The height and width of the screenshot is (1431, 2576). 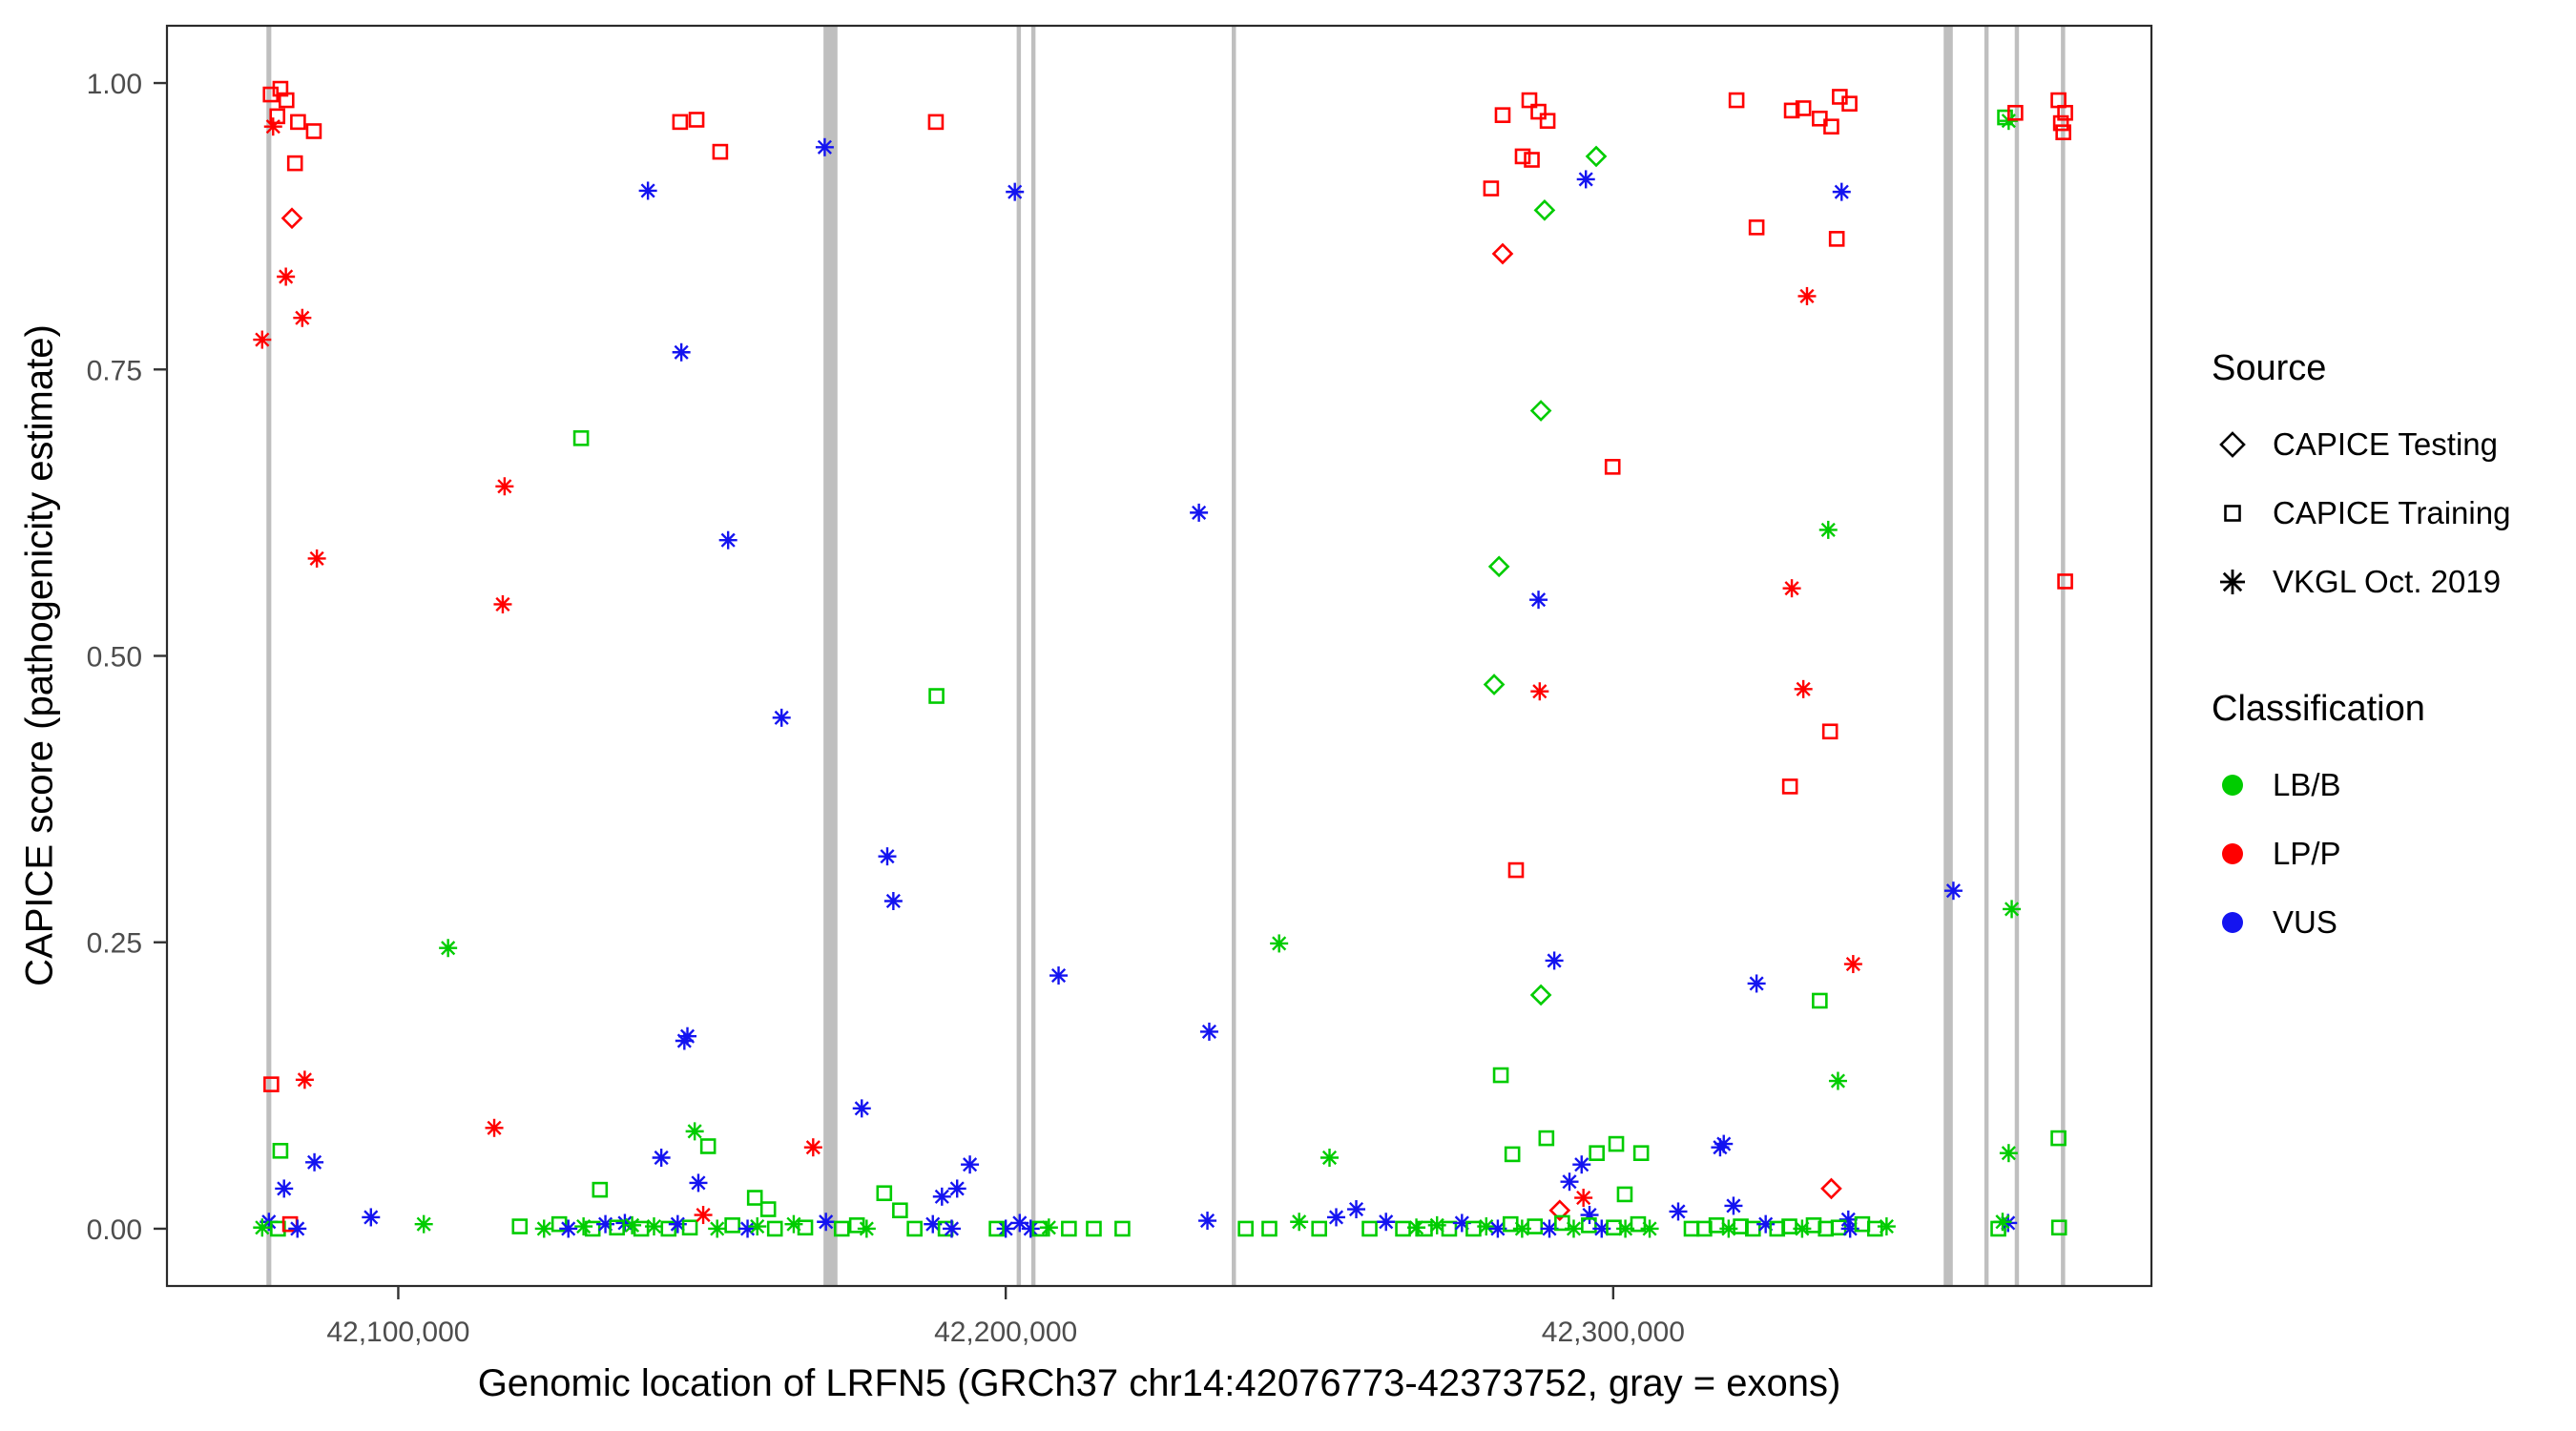 What do you see at coordinates (2388, 785) in the screenshot?
I see `legend-item-lbb: LB/B` at bounding box center [2388, 785].